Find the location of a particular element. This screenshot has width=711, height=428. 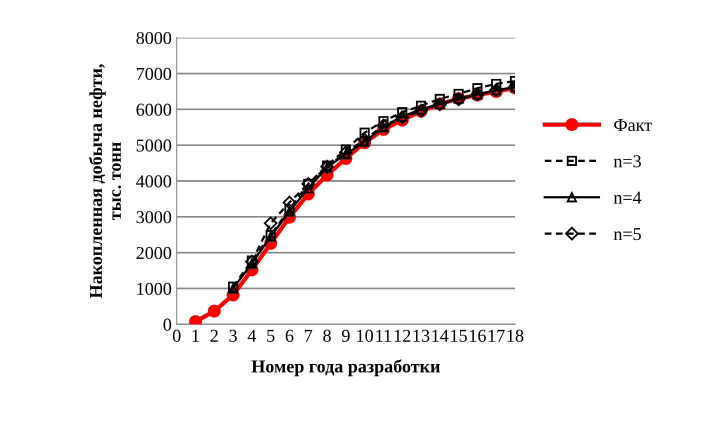

x-tick-label: 11 is located at coordinates (384, 336).